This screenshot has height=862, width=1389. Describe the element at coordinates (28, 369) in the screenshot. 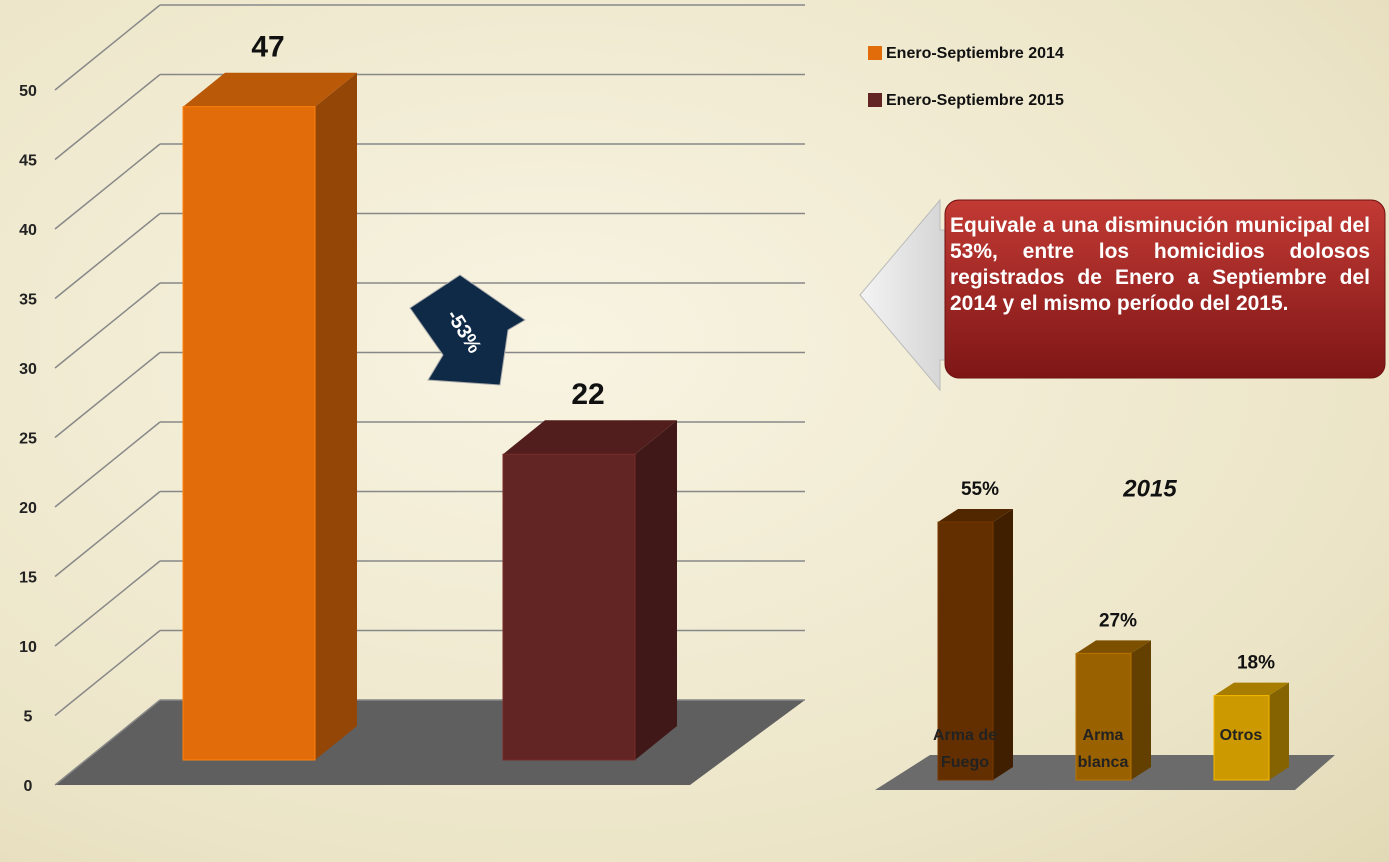

I see `y-tick-label: 30` at that location.